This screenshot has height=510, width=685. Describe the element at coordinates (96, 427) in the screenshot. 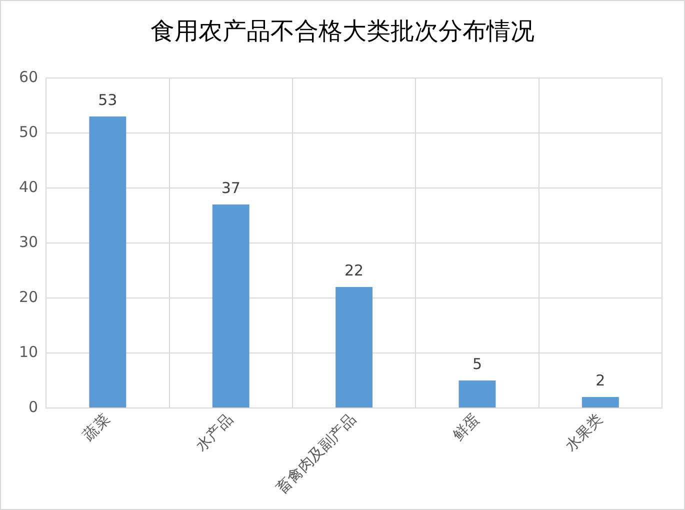

I see `x-tick-label: 蔬菜` at that location.